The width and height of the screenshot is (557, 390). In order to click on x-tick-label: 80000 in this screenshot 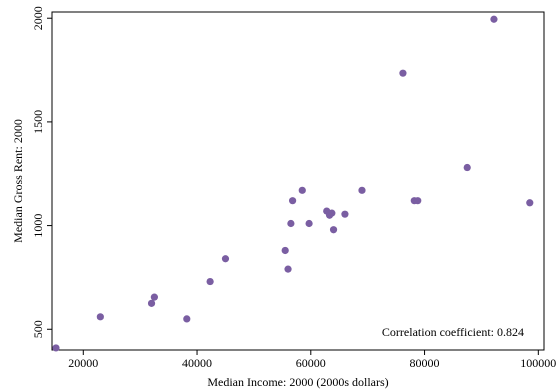, I will do `click(425, 363)`.